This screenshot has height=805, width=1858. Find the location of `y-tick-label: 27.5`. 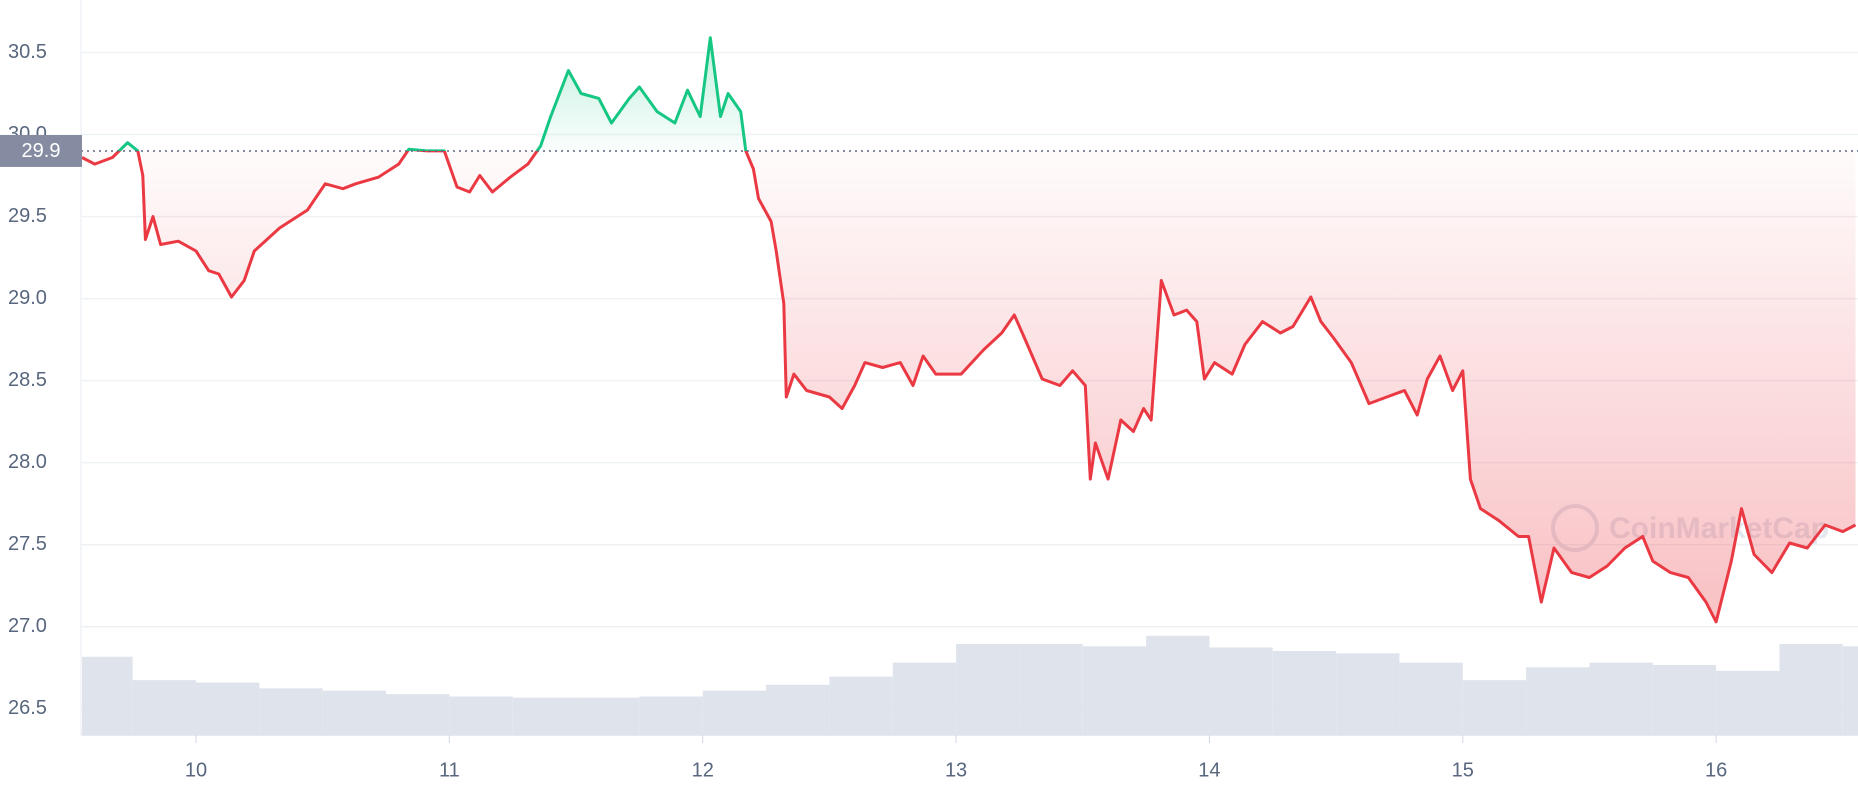

y-tick-label: 27.5 is located at coordinates (27, 544).